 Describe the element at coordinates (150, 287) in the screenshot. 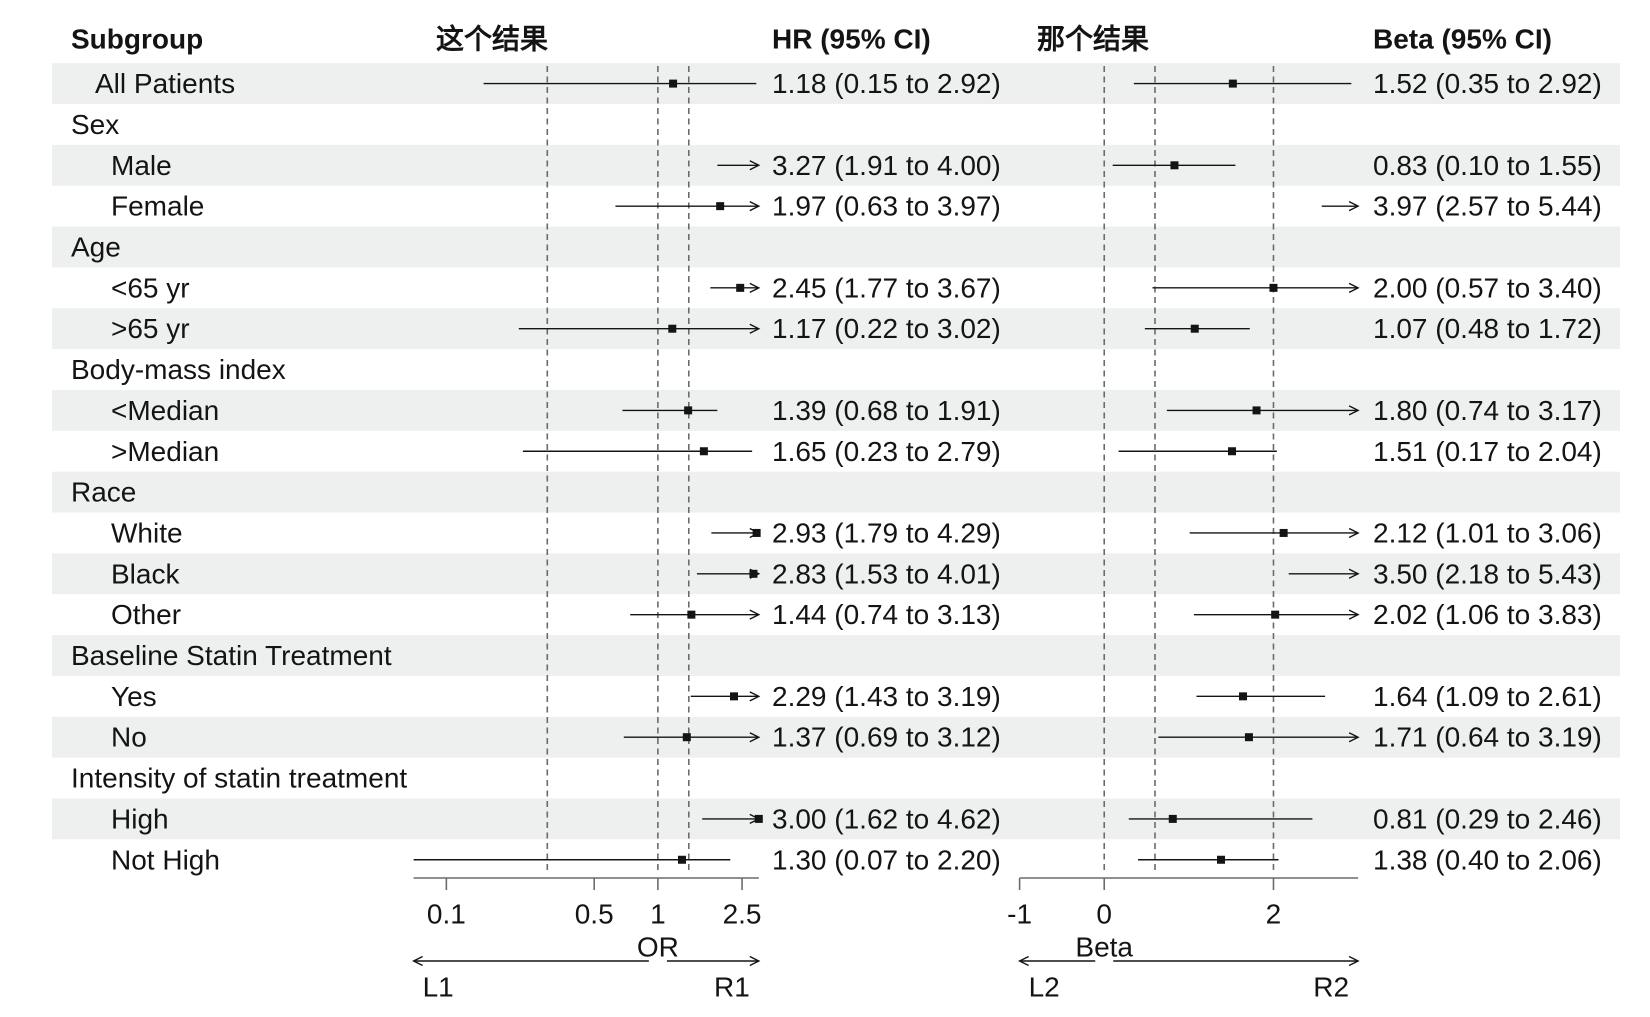

I see `subgroup-label: <65 yr` at that location.